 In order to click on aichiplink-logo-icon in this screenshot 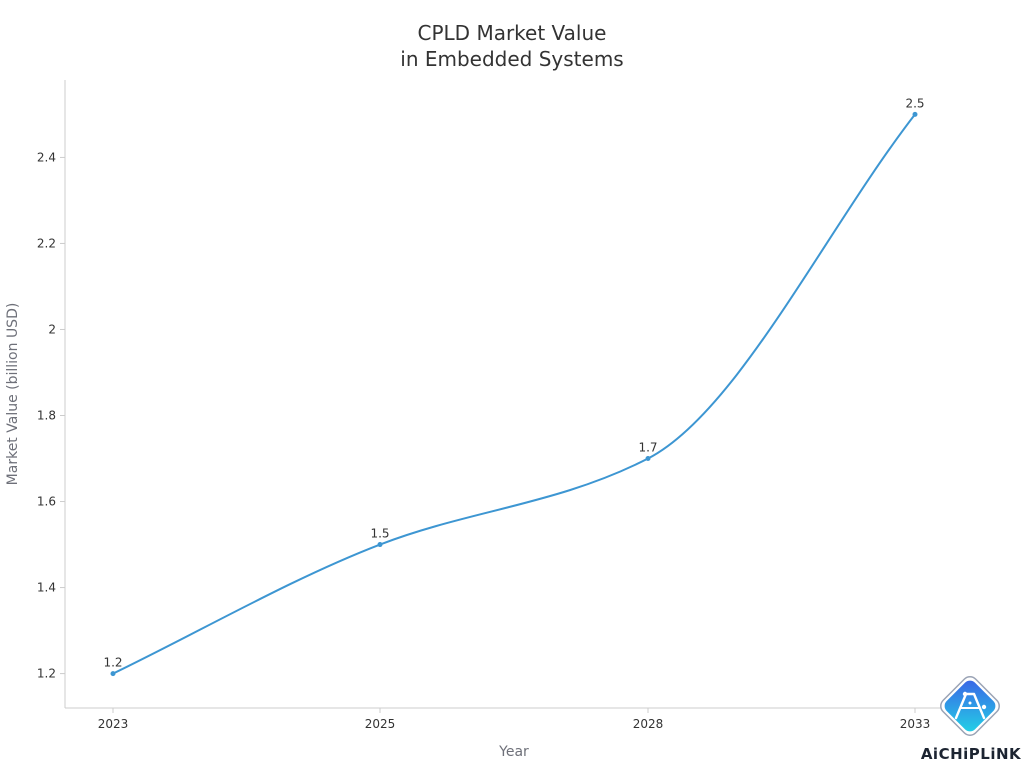, I will do `click(970, 706)`.